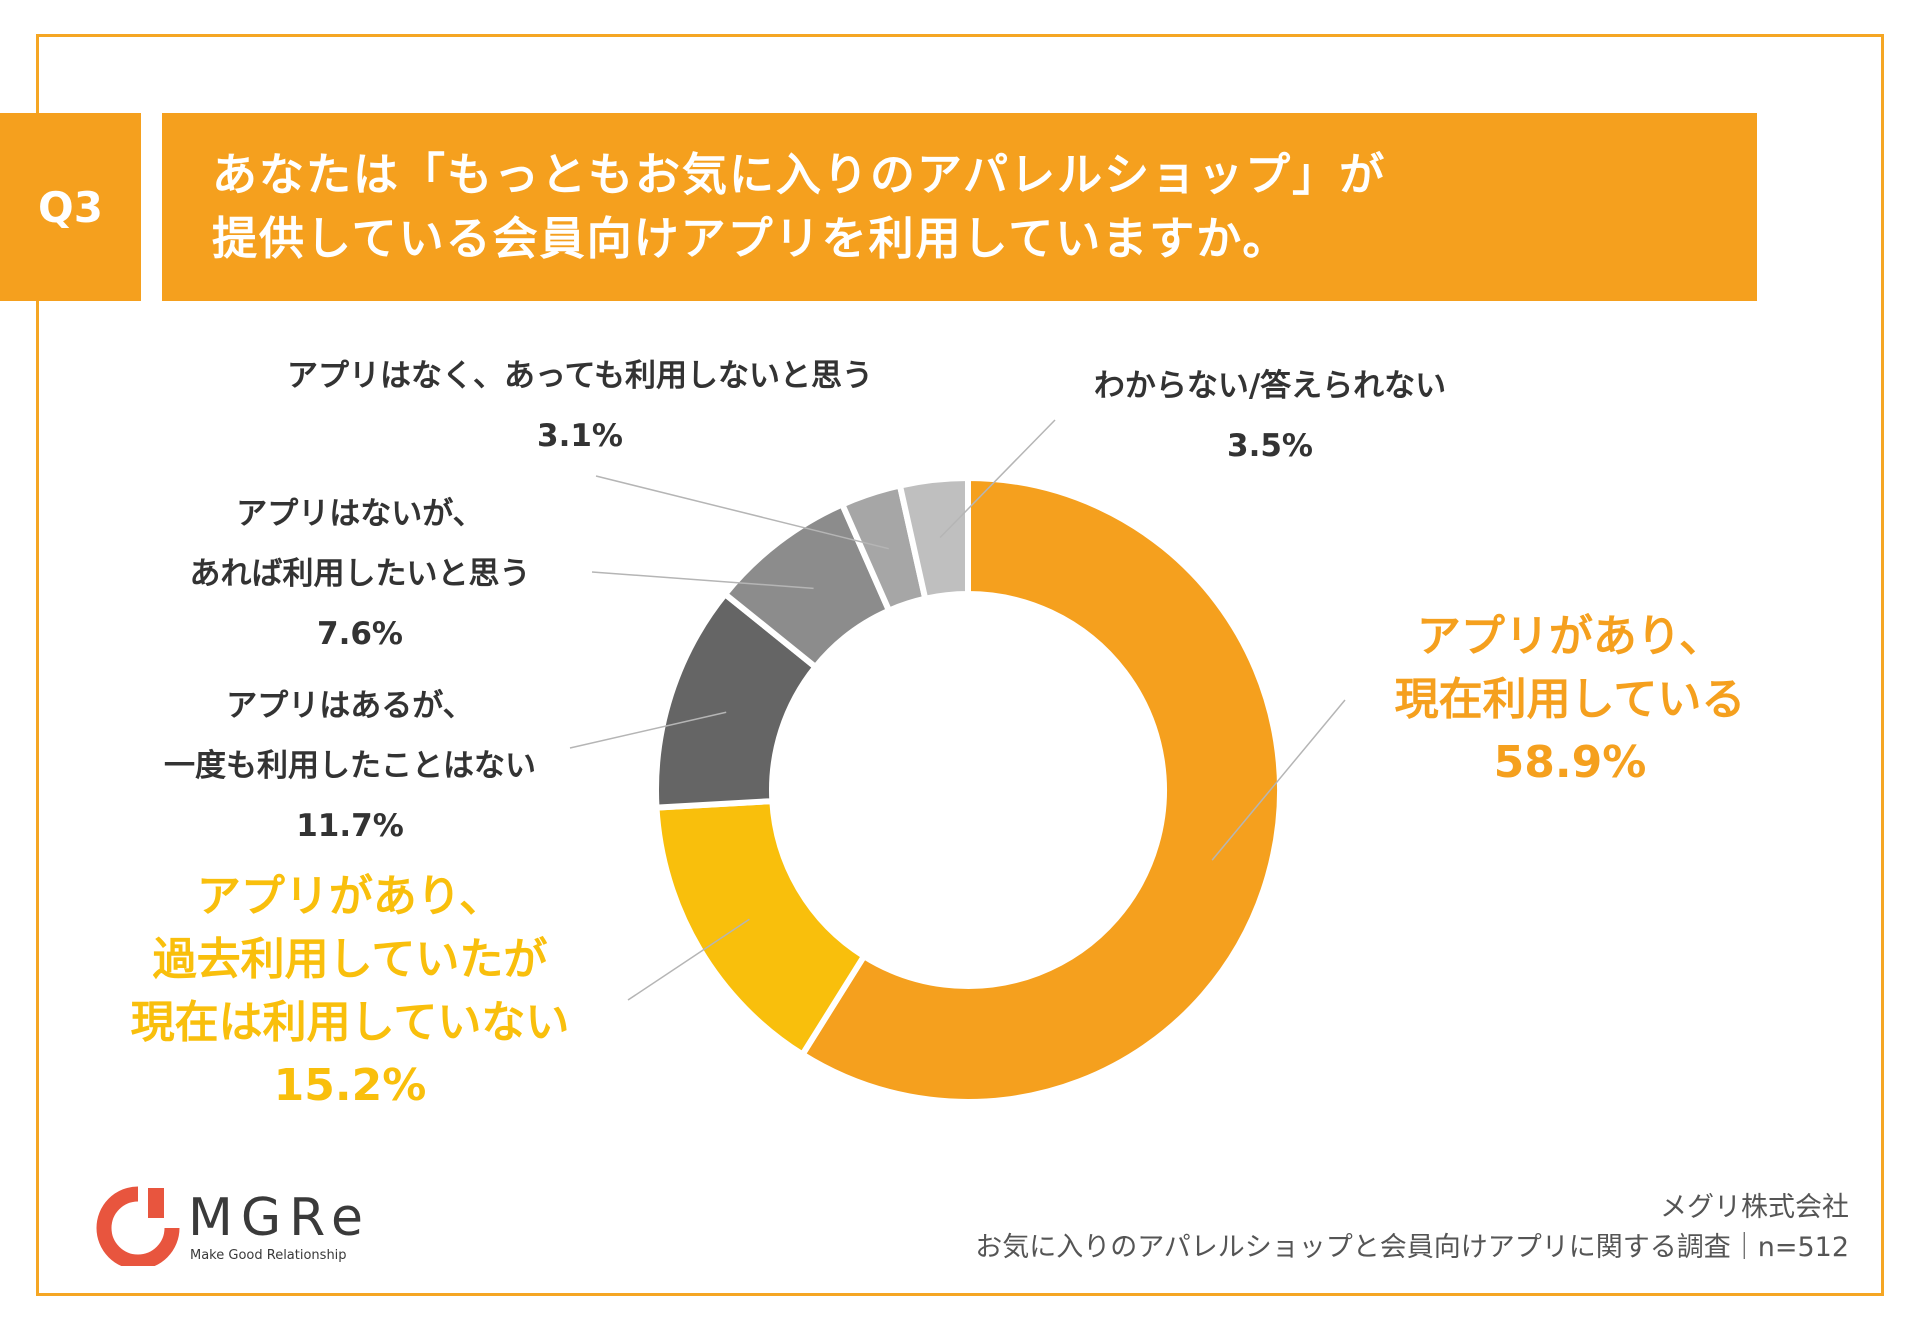 The height and width of the screenshot is (1329, 1920). Describe the element at coordinates (350, 991) in the screenshot. I see `slice-label-past-users: アプリがあり、 過去利用していたが 現在は利用していない 15.2%` at that location.